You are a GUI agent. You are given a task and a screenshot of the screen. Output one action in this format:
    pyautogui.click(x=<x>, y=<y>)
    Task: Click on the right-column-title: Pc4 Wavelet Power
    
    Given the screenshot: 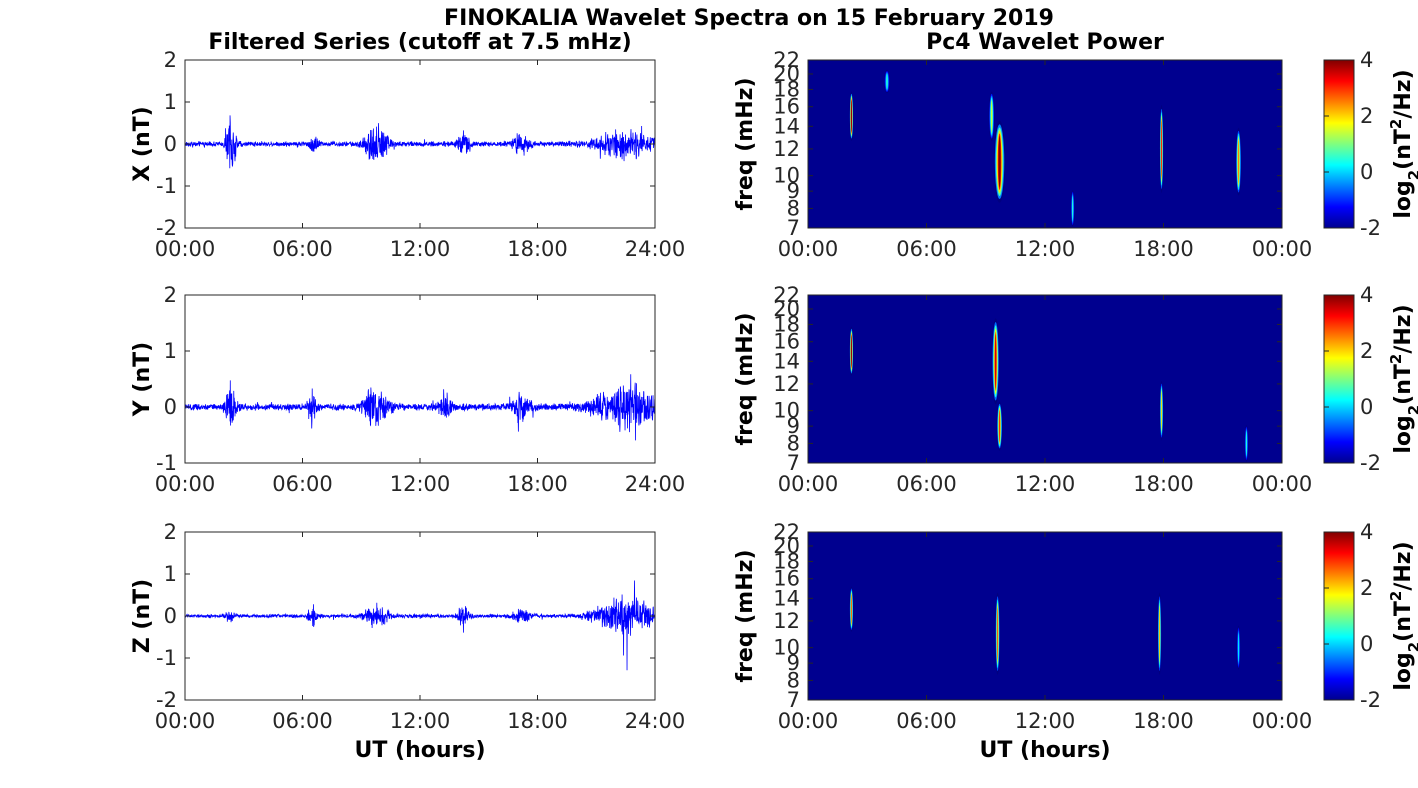 What is the action you would take?
    pyautogui.click(x=1045, y=42)
    